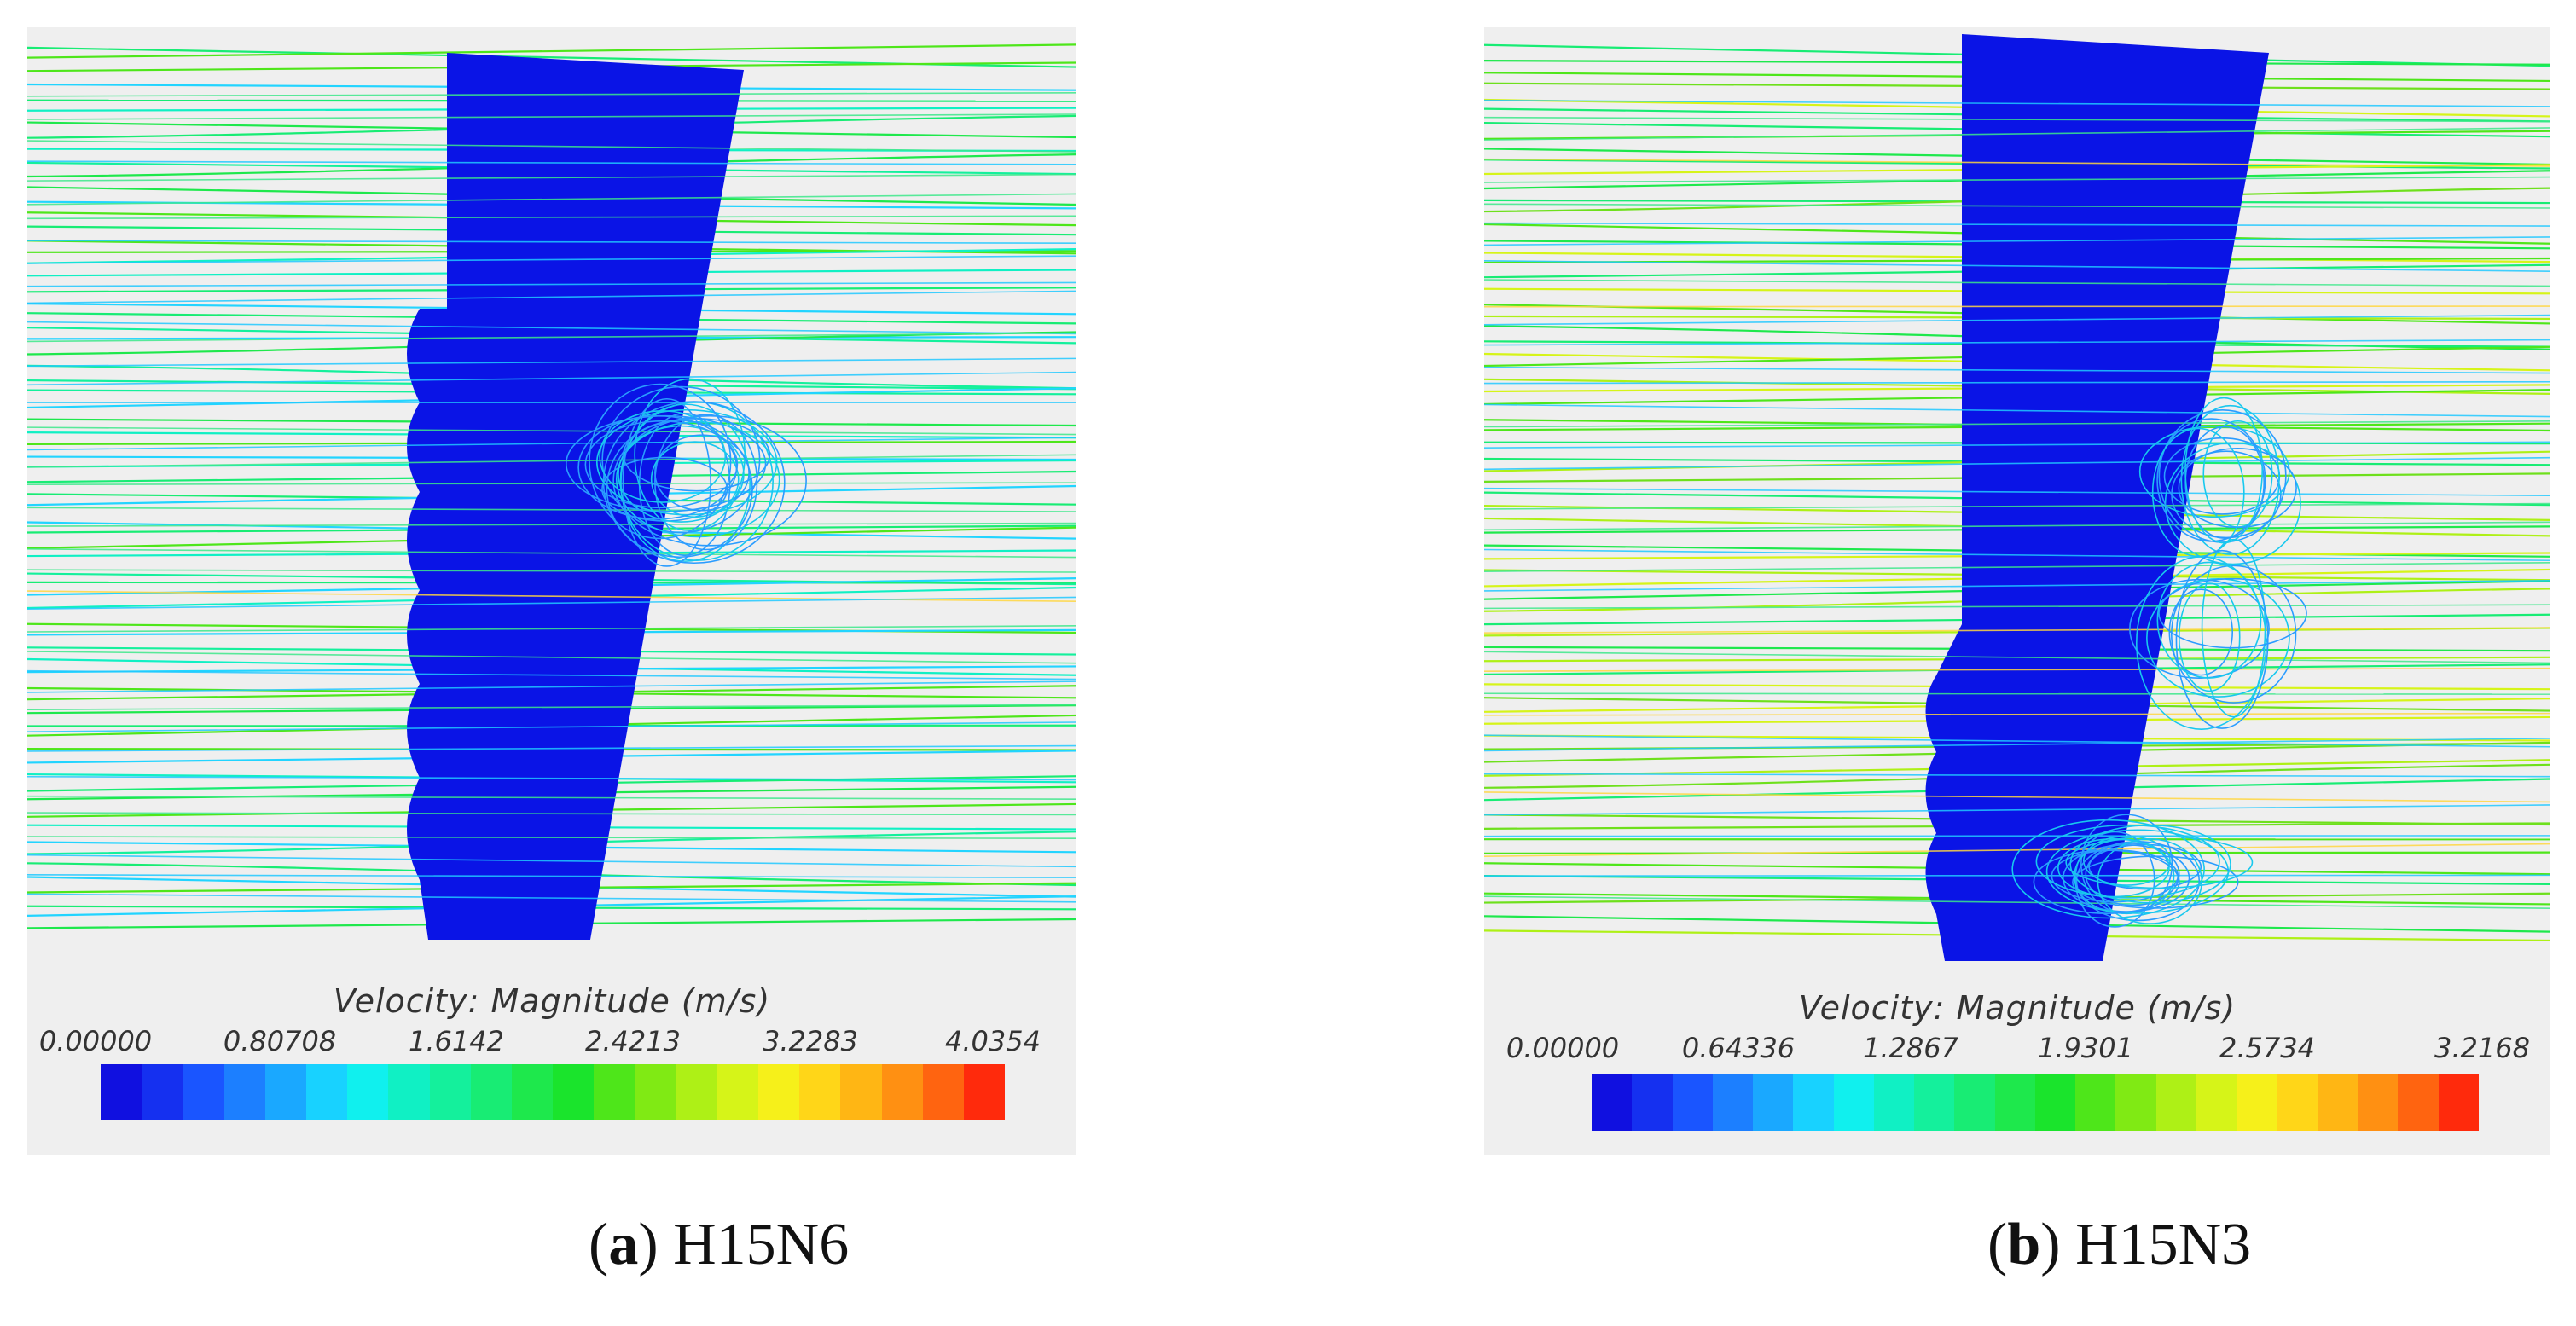 Image resolution: width=2576 pixels, height=1326 pixels. I want to click on panel-caption-b: (b) H15N3, so click(2119, 1244).